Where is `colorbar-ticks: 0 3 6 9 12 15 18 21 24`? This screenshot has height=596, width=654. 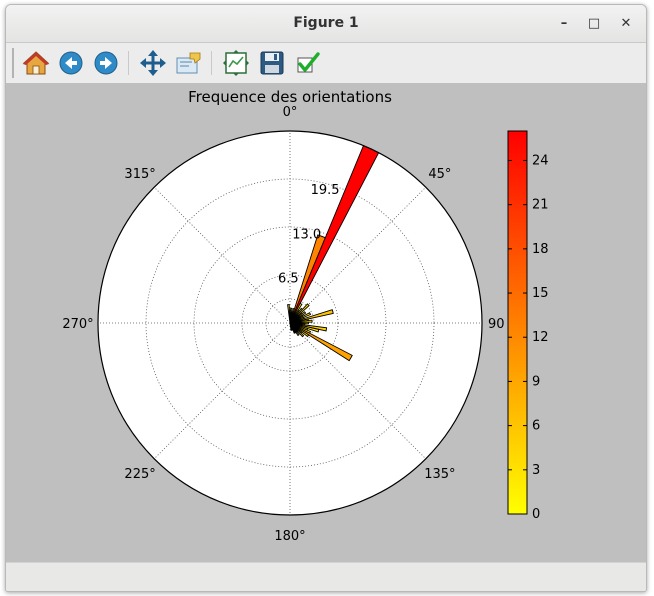
colorbar-ticks: 0 3 6 9 12 15 18 21 24 is located at coordinates (528, 337).